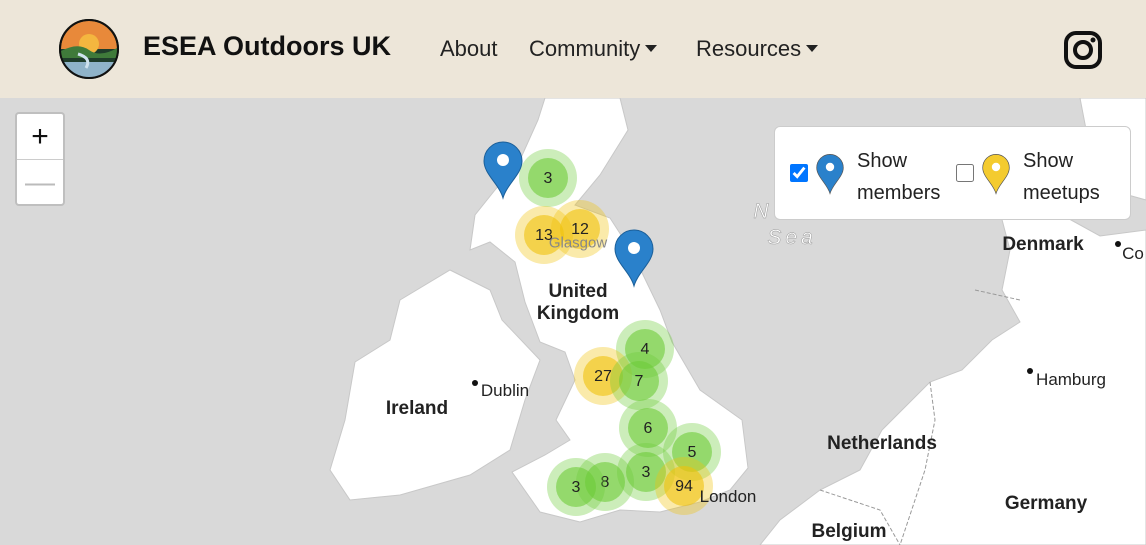 The image size is (1146, 545). I want to click on nav-link-text: About, so click(469, 48).